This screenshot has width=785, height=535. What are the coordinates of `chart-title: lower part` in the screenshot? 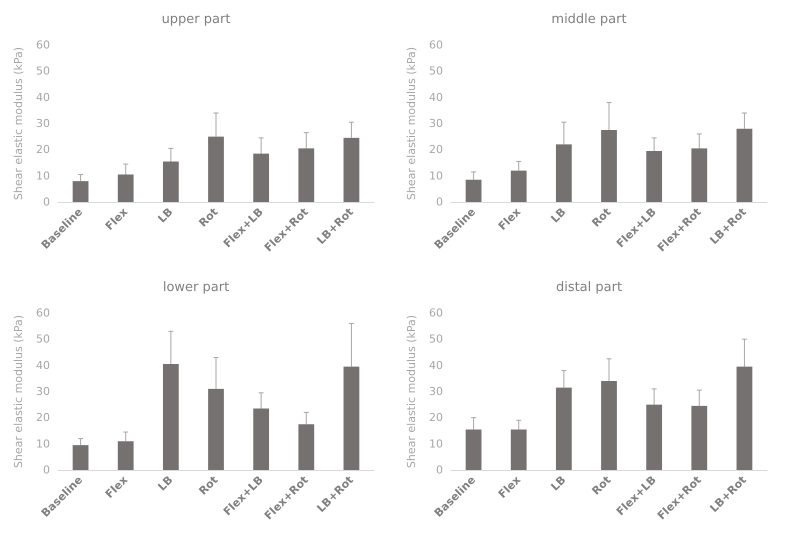 It's located at (196, 287).